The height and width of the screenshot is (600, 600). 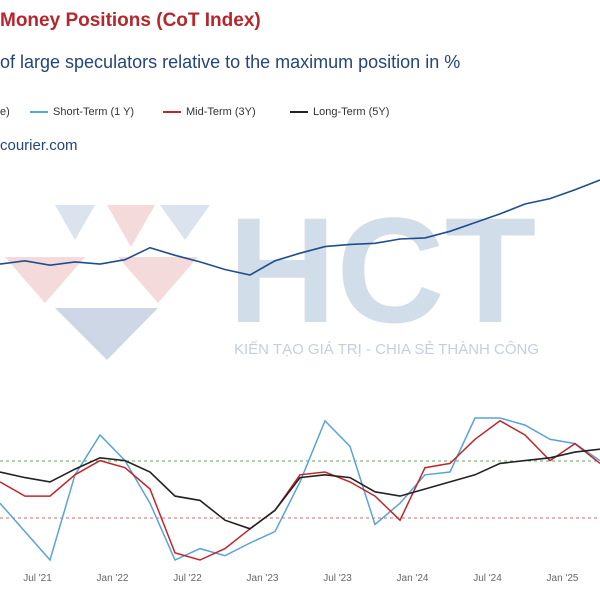 What do you see at coordinates (299, 112) in the screenshot?
I see `legend-swatch-long-term` at bounding box center [299, 112].